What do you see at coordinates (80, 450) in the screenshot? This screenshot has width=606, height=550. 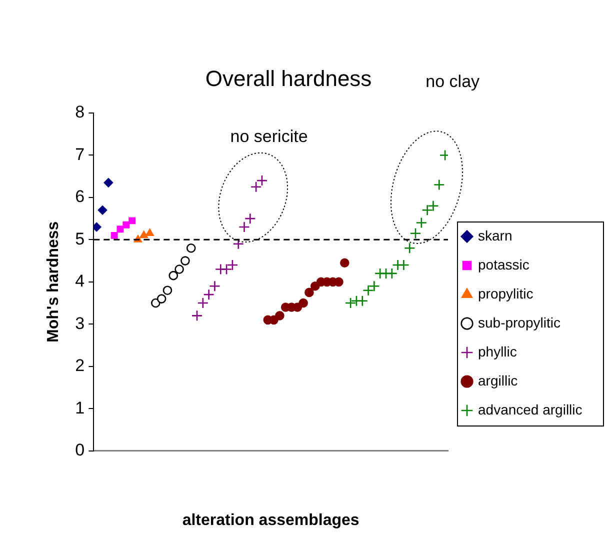 I see `y-tick-label: 0` at bounding box center [80, 450].